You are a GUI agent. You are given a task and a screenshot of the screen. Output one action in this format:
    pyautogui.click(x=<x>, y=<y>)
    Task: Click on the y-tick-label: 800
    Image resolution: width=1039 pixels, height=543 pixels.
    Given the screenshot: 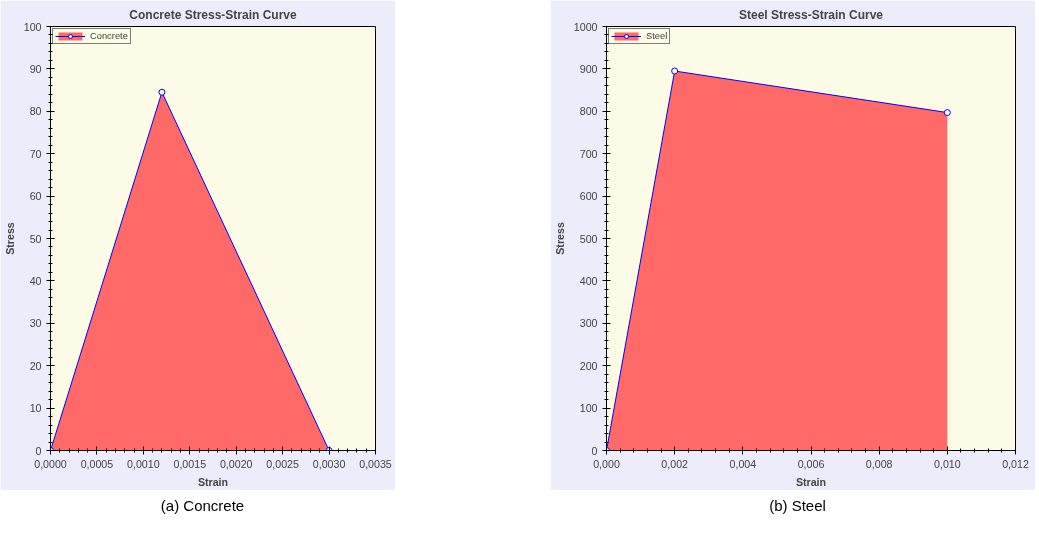 What is the action you would take?
    pyautogui.click(x=588, y=111)
    